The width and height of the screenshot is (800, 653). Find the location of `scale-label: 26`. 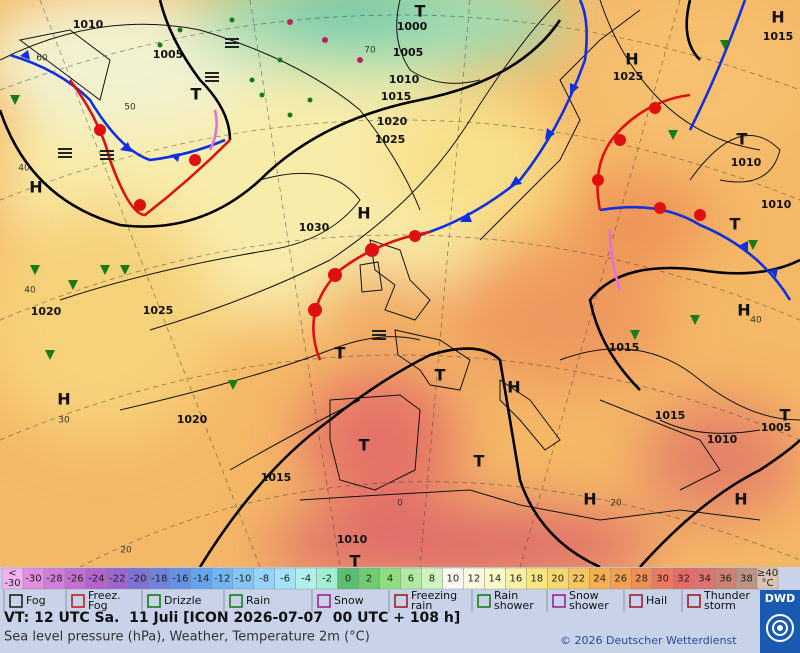

scale-label: 26 is located at coordinates (620, 579).